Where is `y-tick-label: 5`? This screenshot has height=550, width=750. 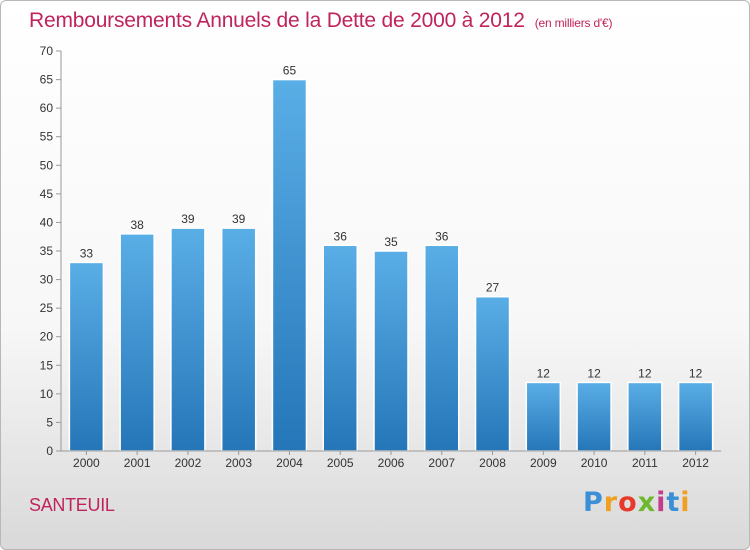 y-tick-label: 5 is located at coordinates (49, 422).